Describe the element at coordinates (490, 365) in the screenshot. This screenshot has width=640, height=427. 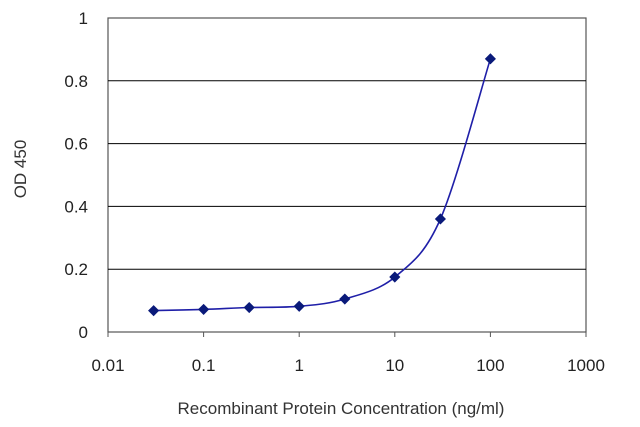
I see `x-tick-label: 100` at that location.